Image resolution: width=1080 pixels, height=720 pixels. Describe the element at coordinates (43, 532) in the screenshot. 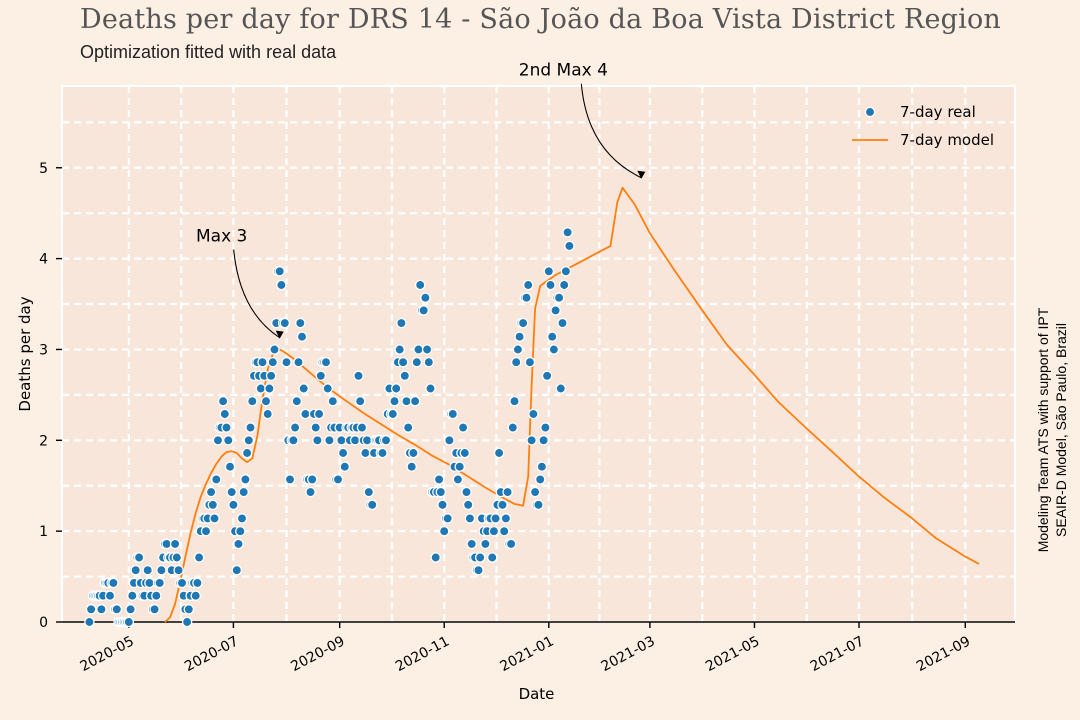

I see `y-tick-label: 1` at that location.